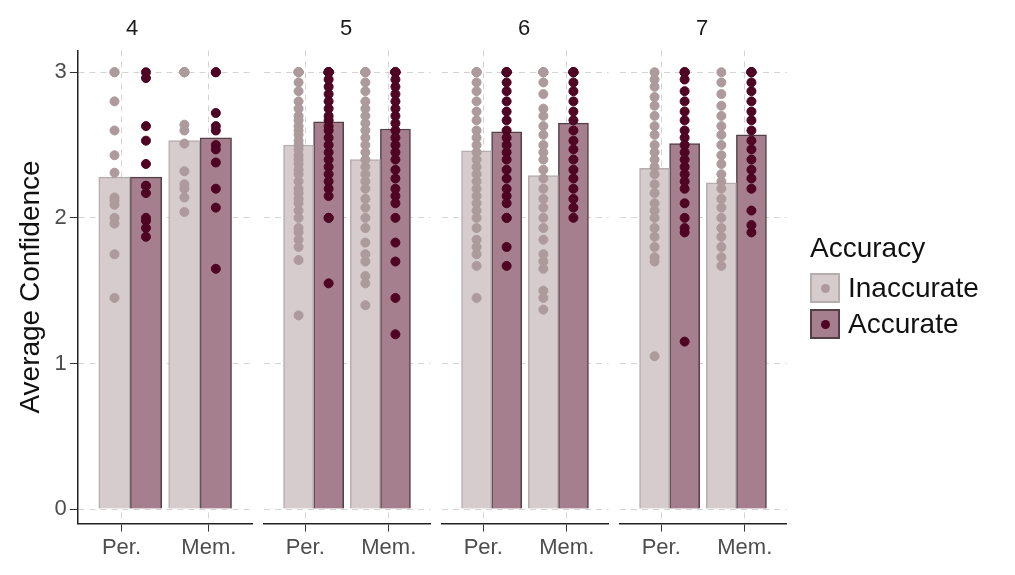 This screenshot has width=1015, height=575. Describe the element at coordinates (60, 508) in the screenshot. I see `y-tick-label: 0` at that location.